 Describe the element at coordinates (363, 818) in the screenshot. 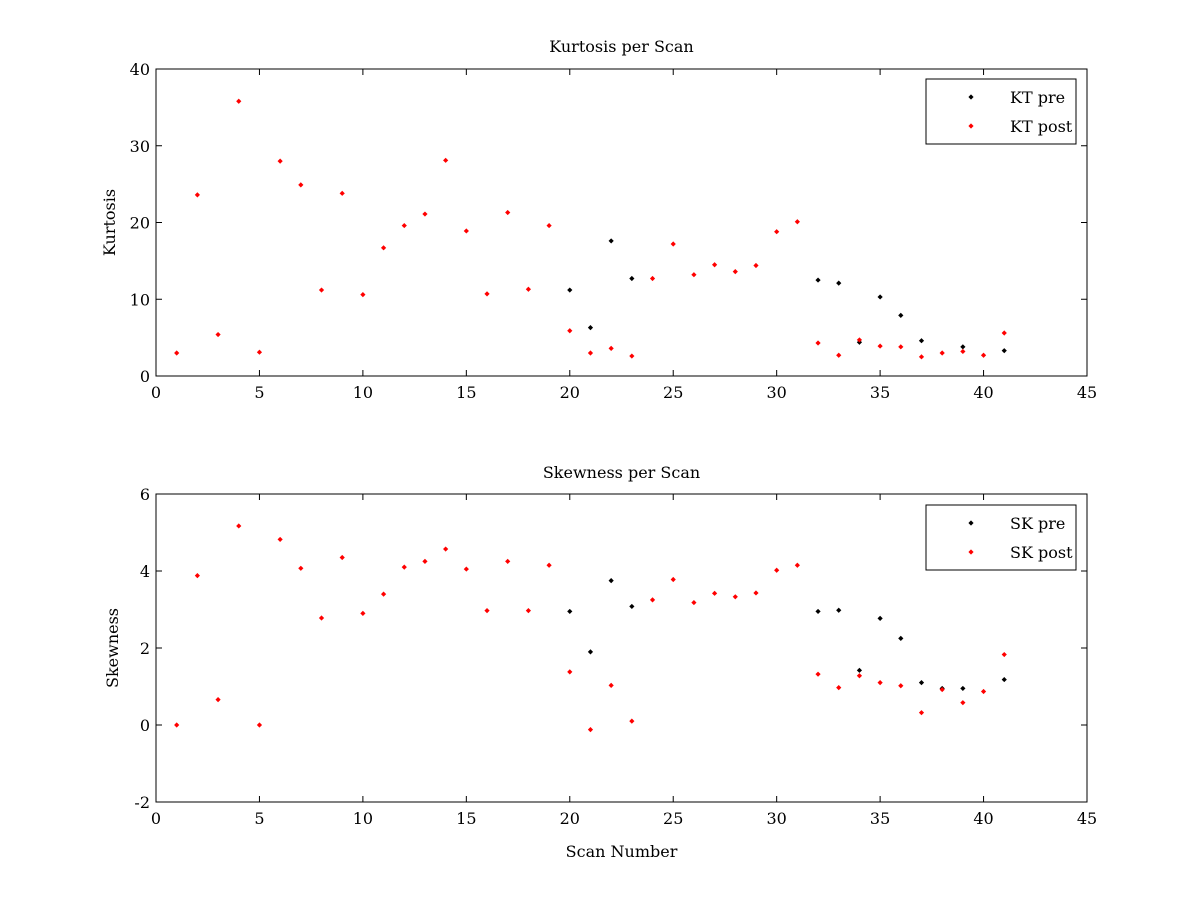

I see `skewness-x-tick-label: 10` at that location.